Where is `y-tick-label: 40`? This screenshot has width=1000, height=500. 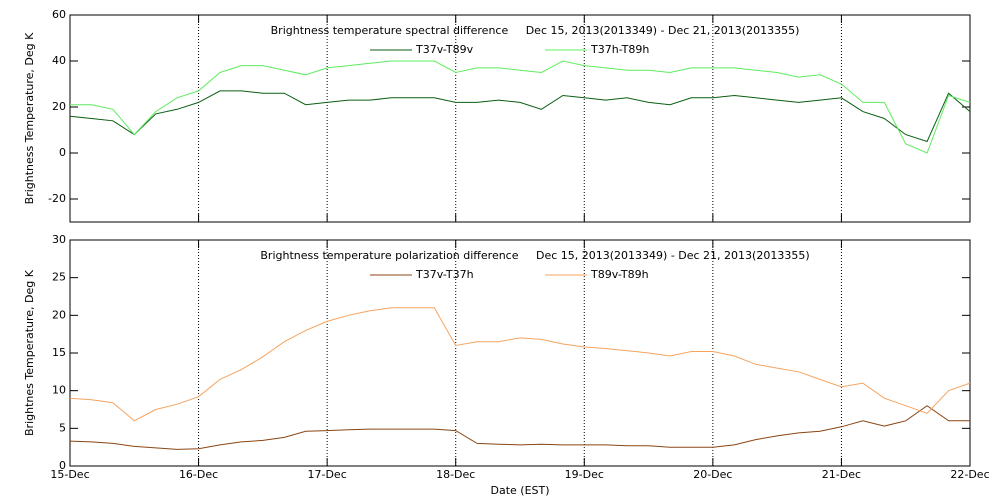 y-tick-label: 40 is located at coordinates (59, 60).